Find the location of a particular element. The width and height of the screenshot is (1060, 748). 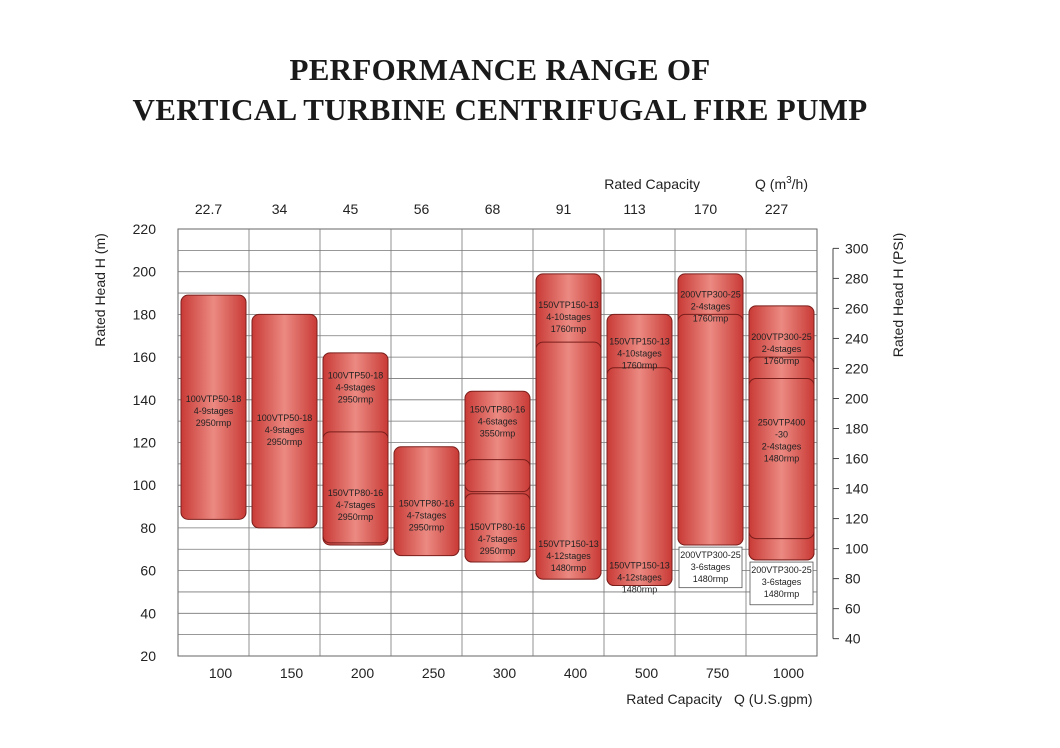

chart-title-line-2: VERTICAL TURBINE CENTRIFUGAL FIRE PUMP is located at coordinates (500, 109).